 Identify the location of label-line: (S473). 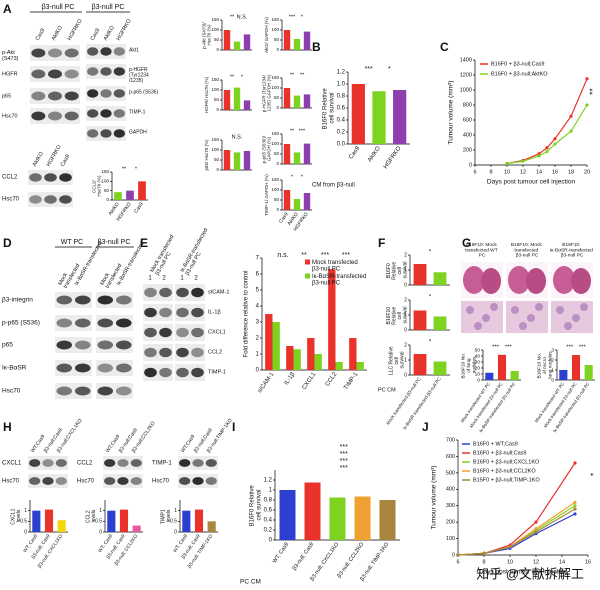
(10, 60).